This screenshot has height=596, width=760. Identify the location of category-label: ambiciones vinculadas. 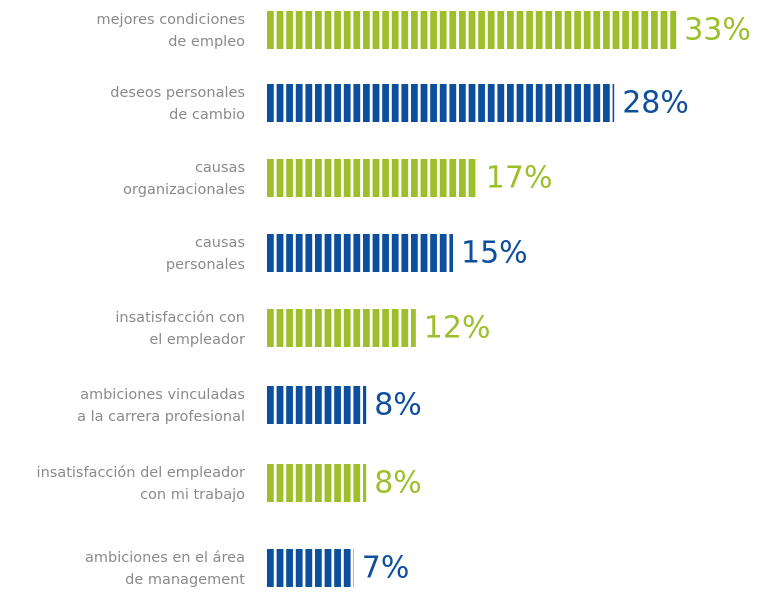
(162, 395).